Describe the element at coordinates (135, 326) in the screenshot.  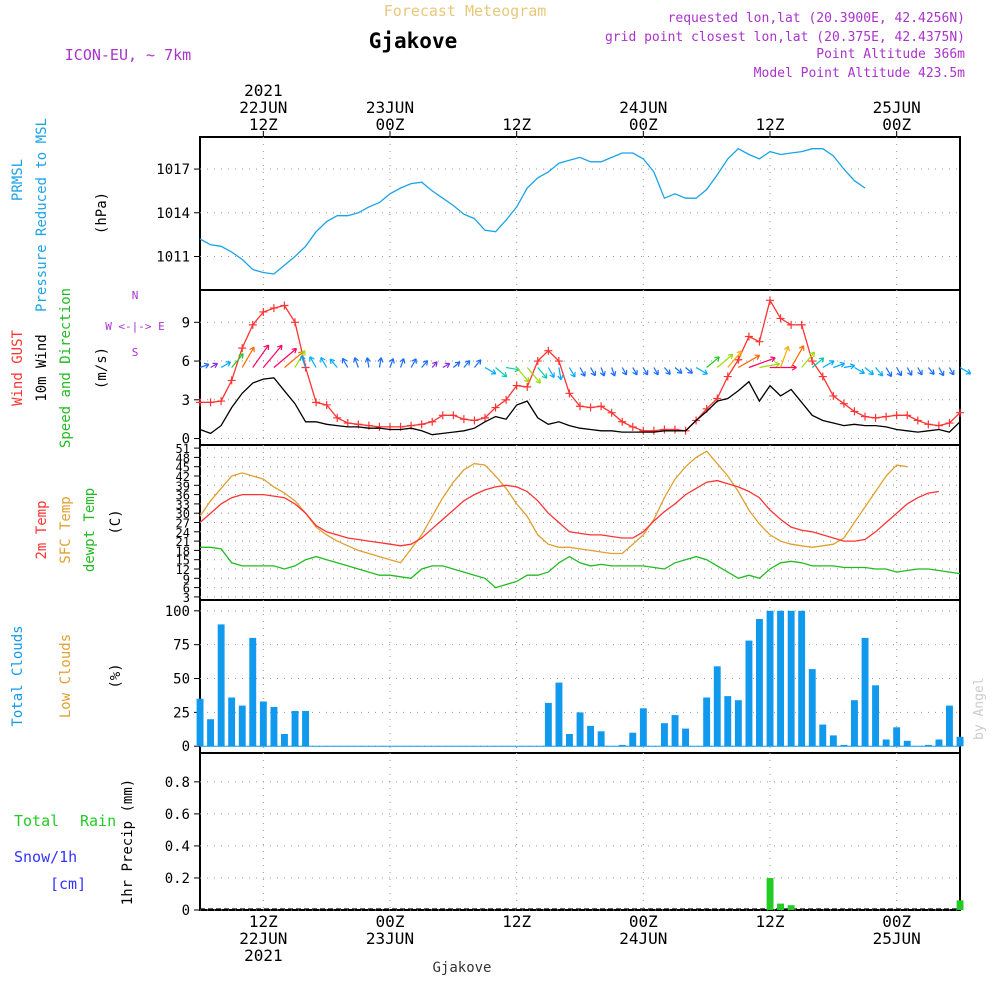
I see `compass-west-east: W <-|-> E` at that location.